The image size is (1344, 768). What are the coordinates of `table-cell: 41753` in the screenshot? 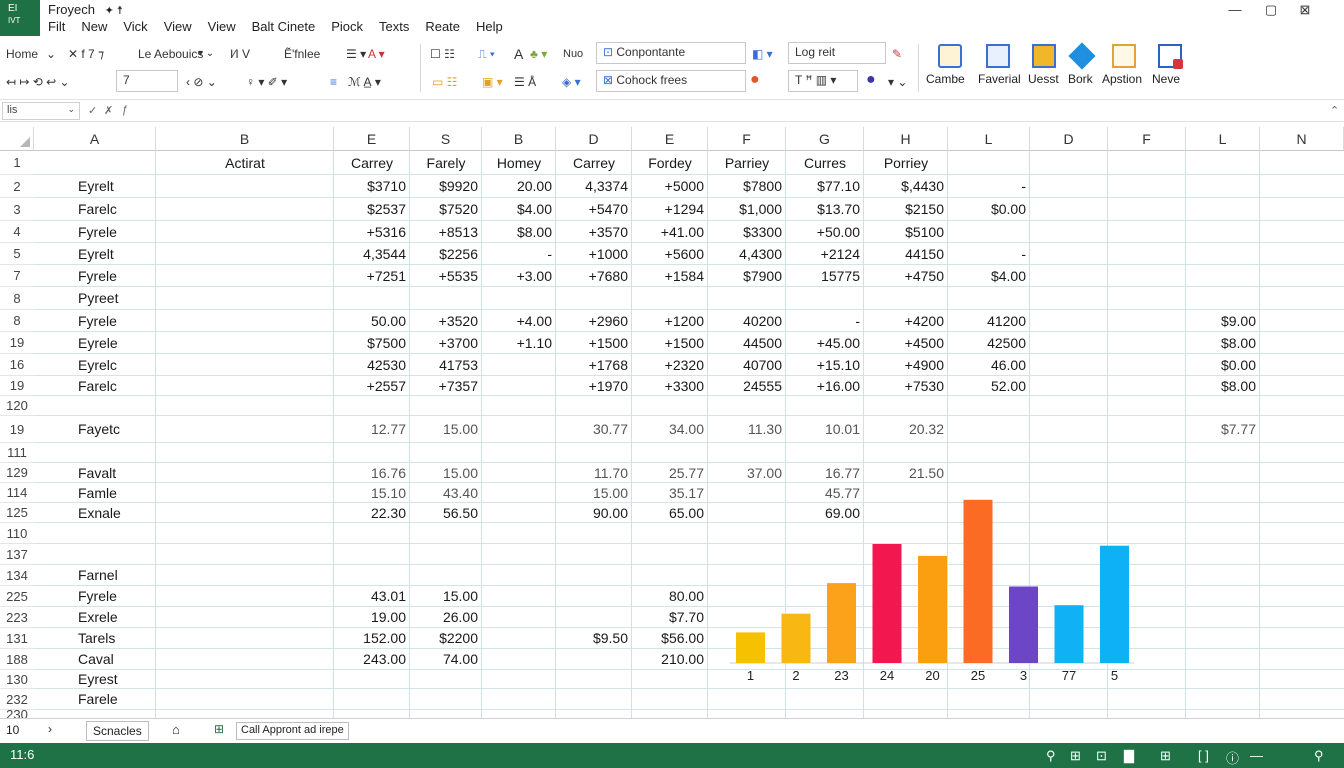 It's located at (458, 365).